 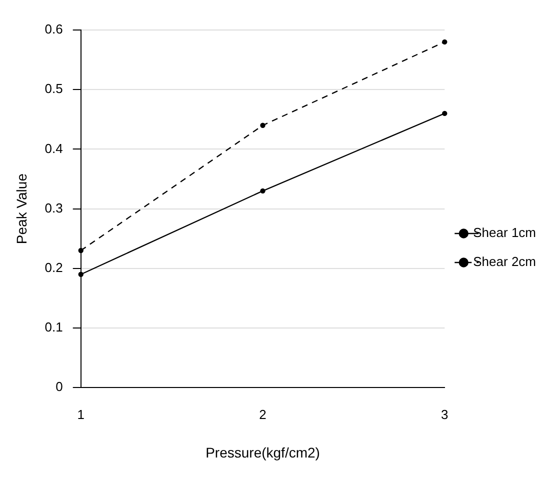 What do you see at coordinates (262, 414) in the screenshot?
I see `x-tick-label: 2` at bounding box center [262, 414].